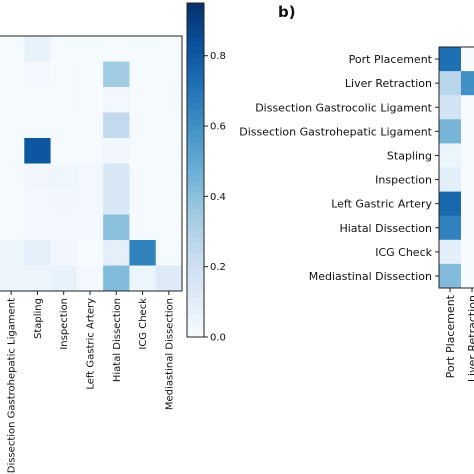 The image size is (474, 474). I want to click on colorbar-tick-label: 0.0, so click(218, 338).